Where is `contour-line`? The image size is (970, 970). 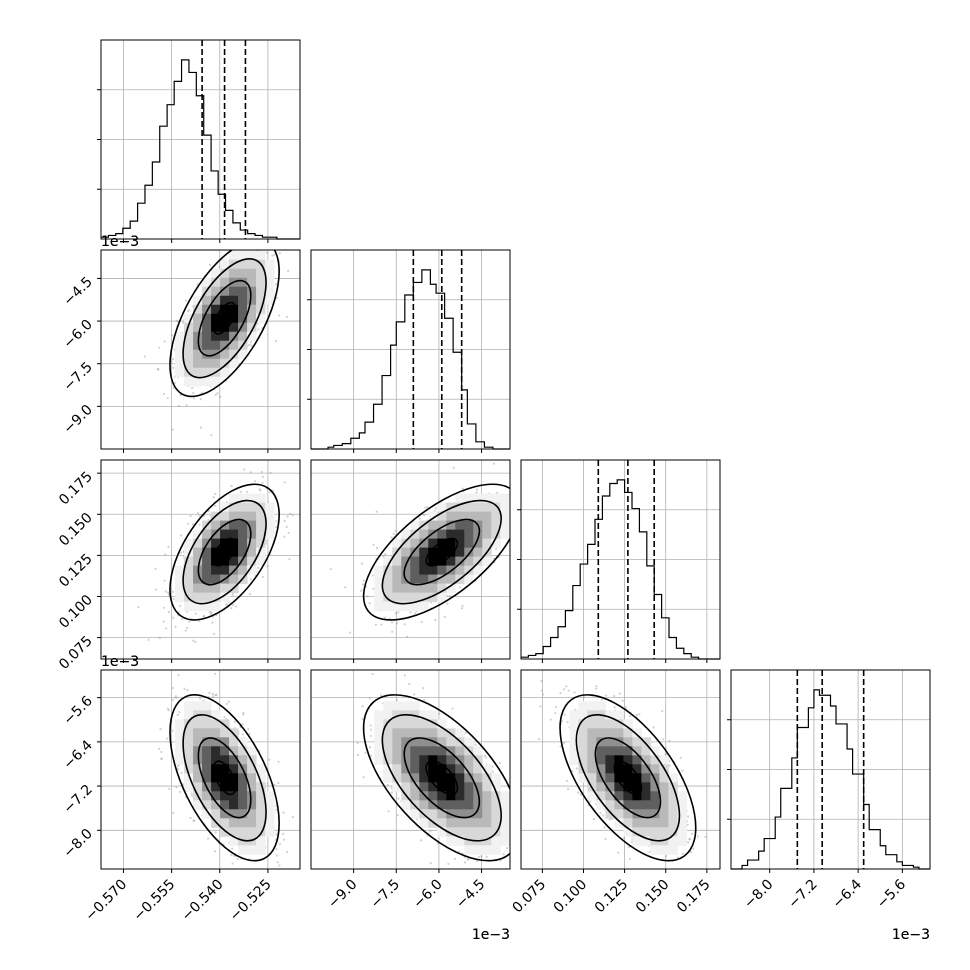 contour-line is located at coordinates (224, 552).